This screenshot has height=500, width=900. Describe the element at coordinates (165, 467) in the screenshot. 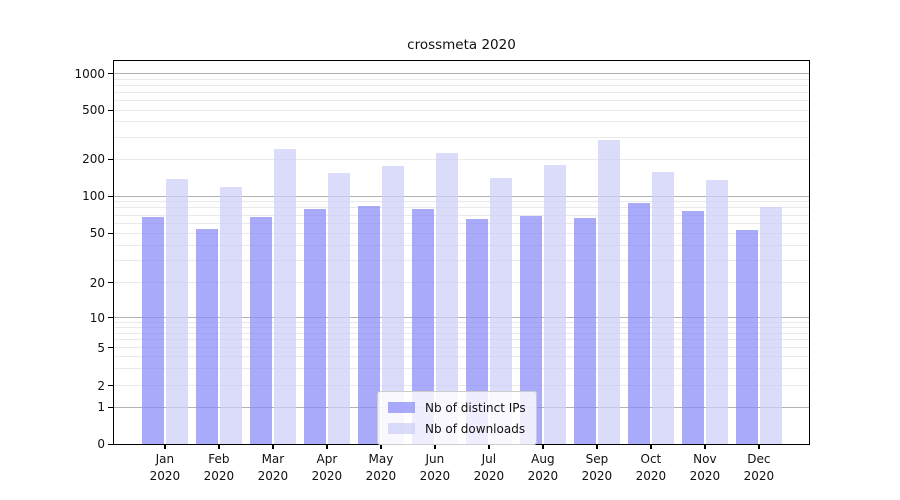

I see `x-axis-tick-label: Jan 2020` at that location.